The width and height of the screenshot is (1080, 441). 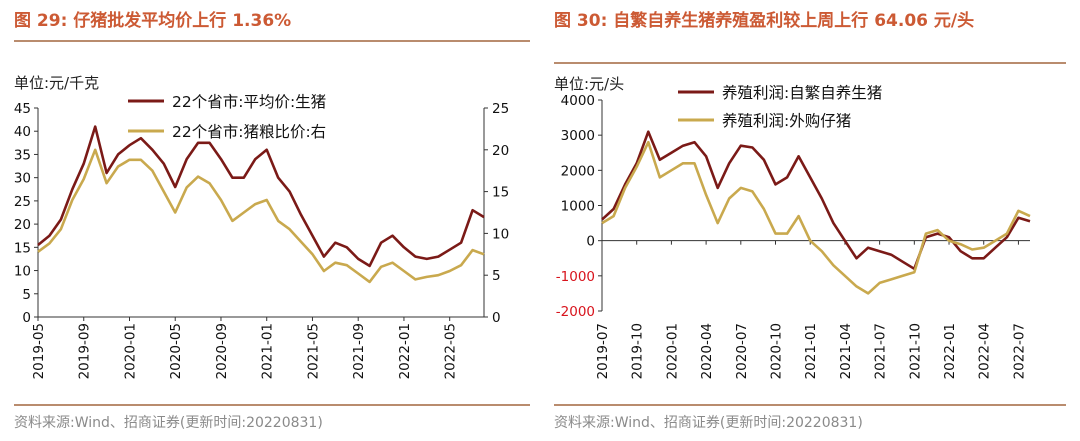 What do you see at coordinates (764, 21) in the screenshot?
I see `figure-30-title: 图 30: 自繁自养生猪养殖盈利较上周上行 64.06 元/头` at bounding box center [764, 21].